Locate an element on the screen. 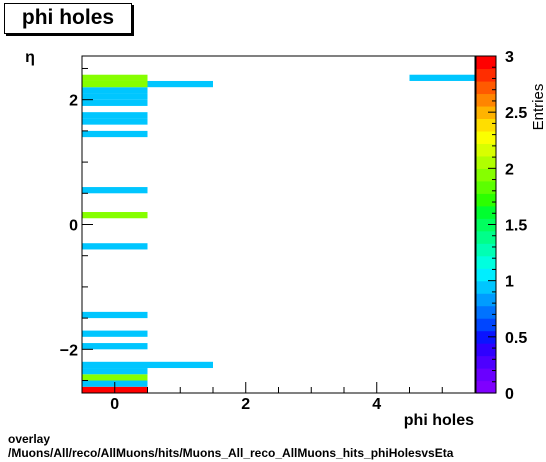  x-tick-label: 4 is located at coordinates (376, 404).